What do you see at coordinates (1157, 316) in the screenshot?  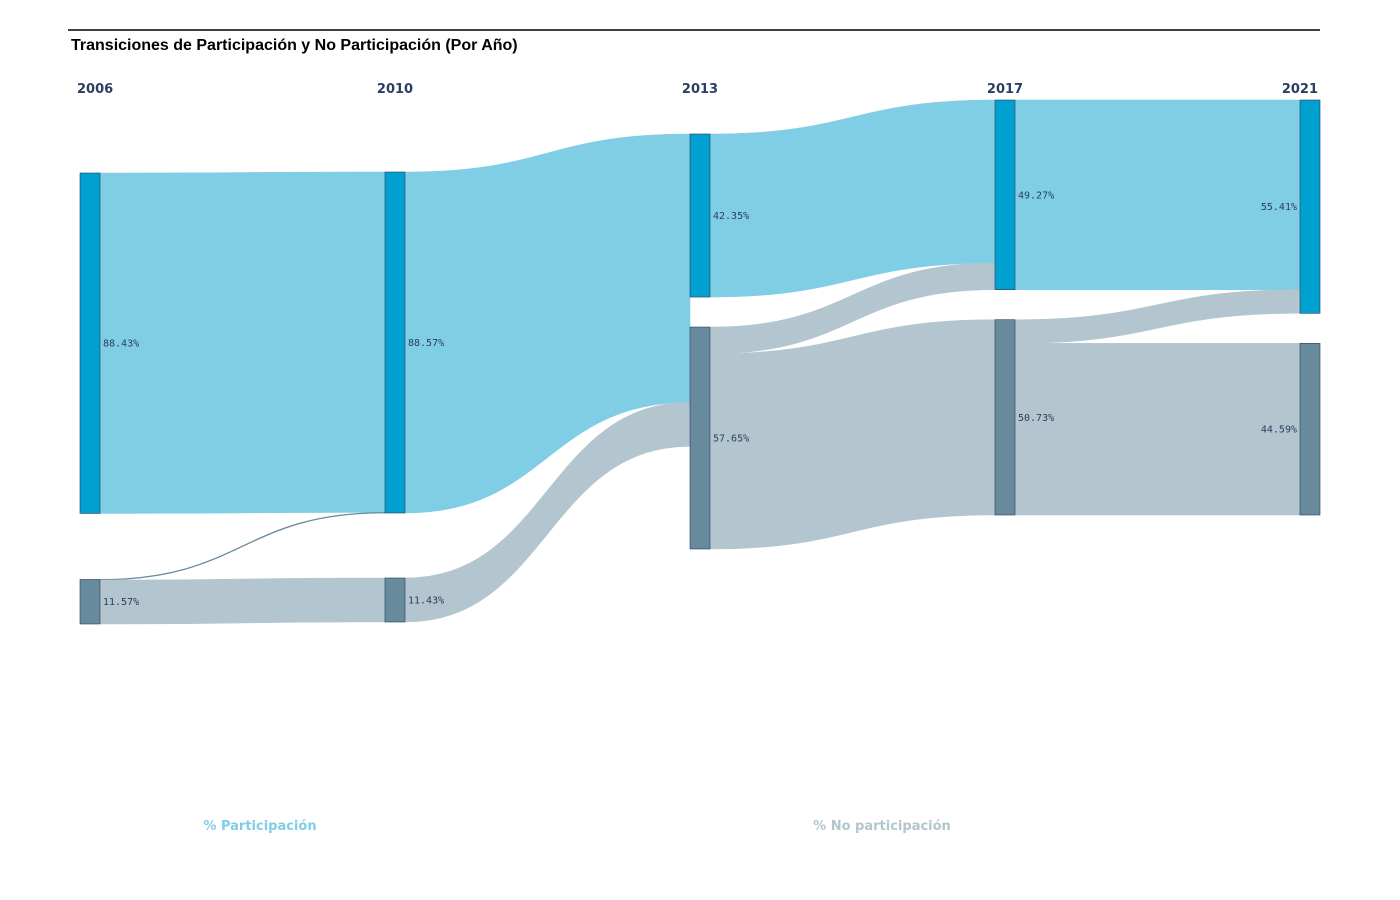 I see `link-2017-no-participacion-to-2021-participacion` at bounding box center [1157, 316].